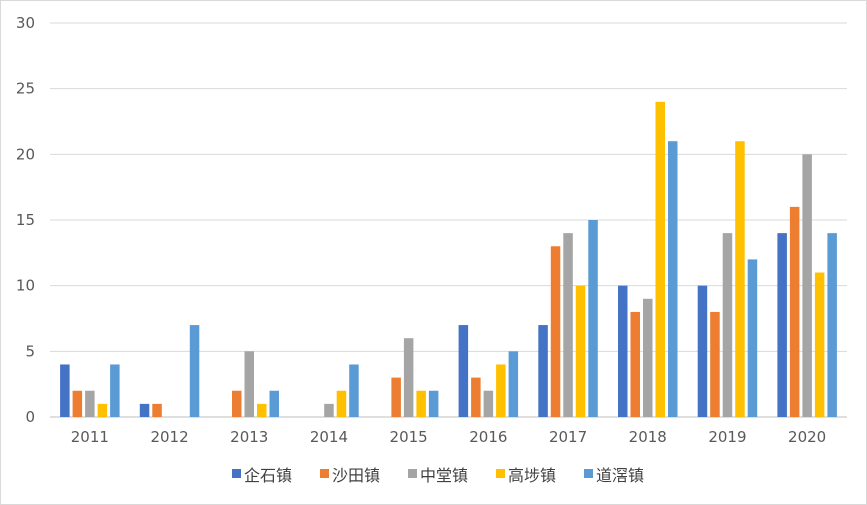  What do you see at coordinates (702, 351) in the screenshot?
I see `bar-2019-企石镇` at bounding box center [702, 351].